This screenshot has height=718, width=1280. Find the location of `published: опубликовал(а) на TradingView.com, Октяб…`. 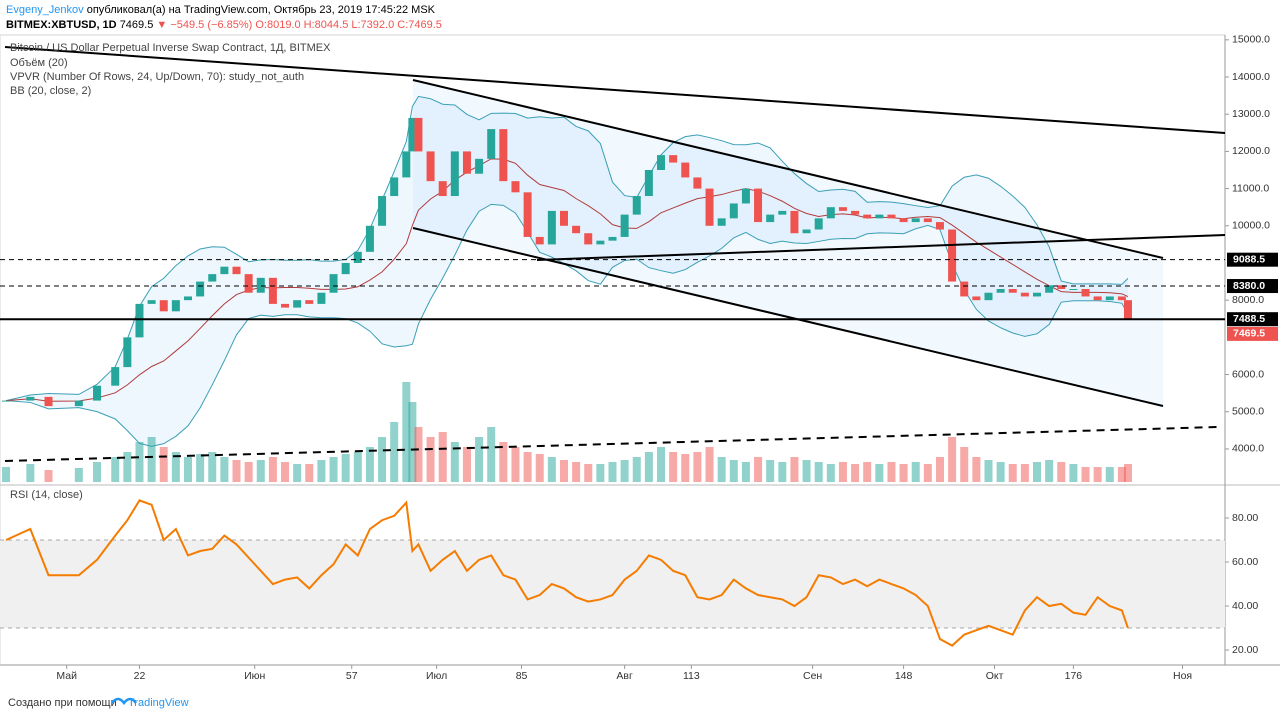

published: опубликовал(а) на TradingView.com, Октяб… is located at coordinates (261, 10).